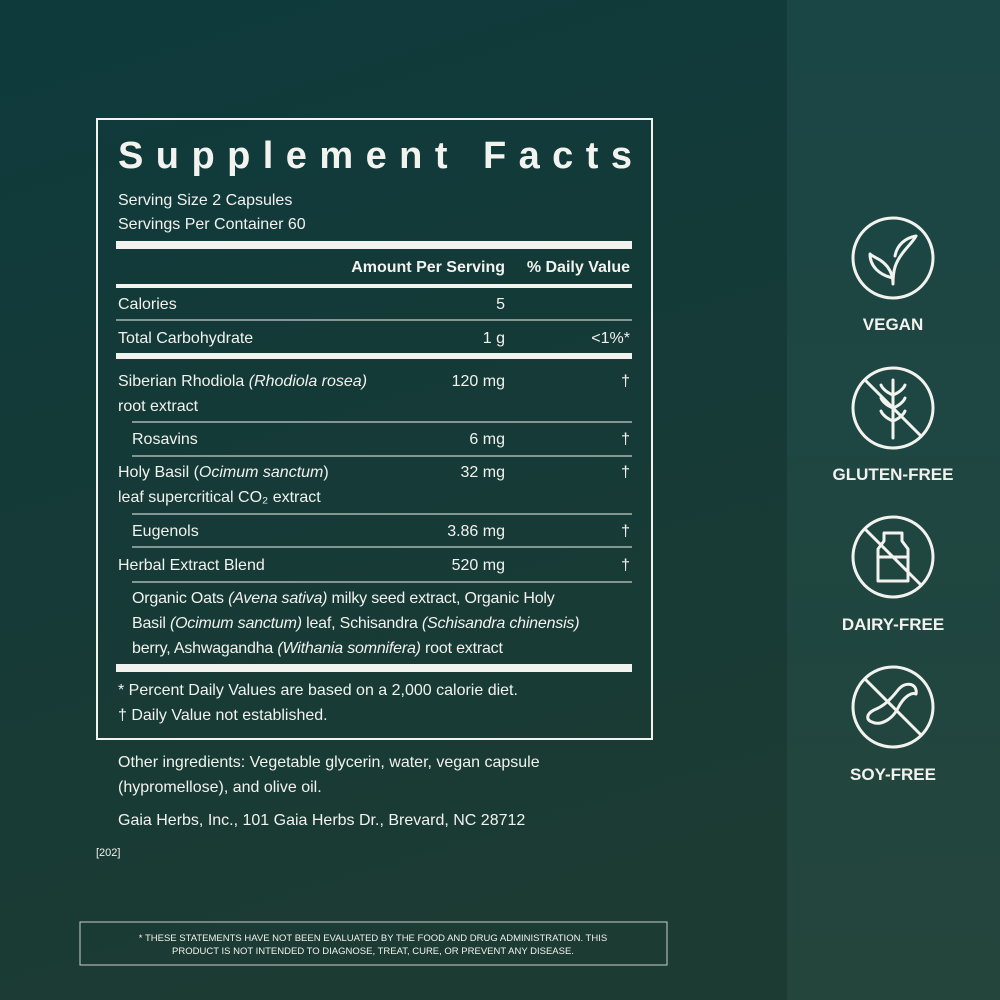 This screenshot has height=1000, width=1000. What do you see at coordinates (362, 623) in the screenshot?
I see `text-segment: leaf, Schisandra` at bounding box center [362, 623].